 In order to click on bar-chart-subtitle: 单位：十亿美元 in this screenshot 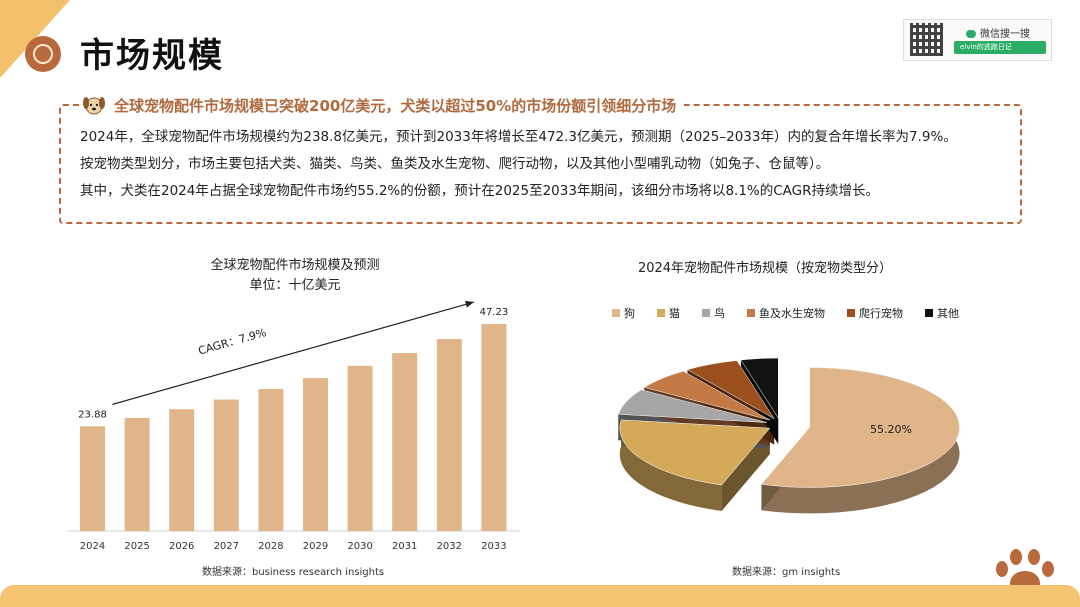, I will do `click(295, 285)`.